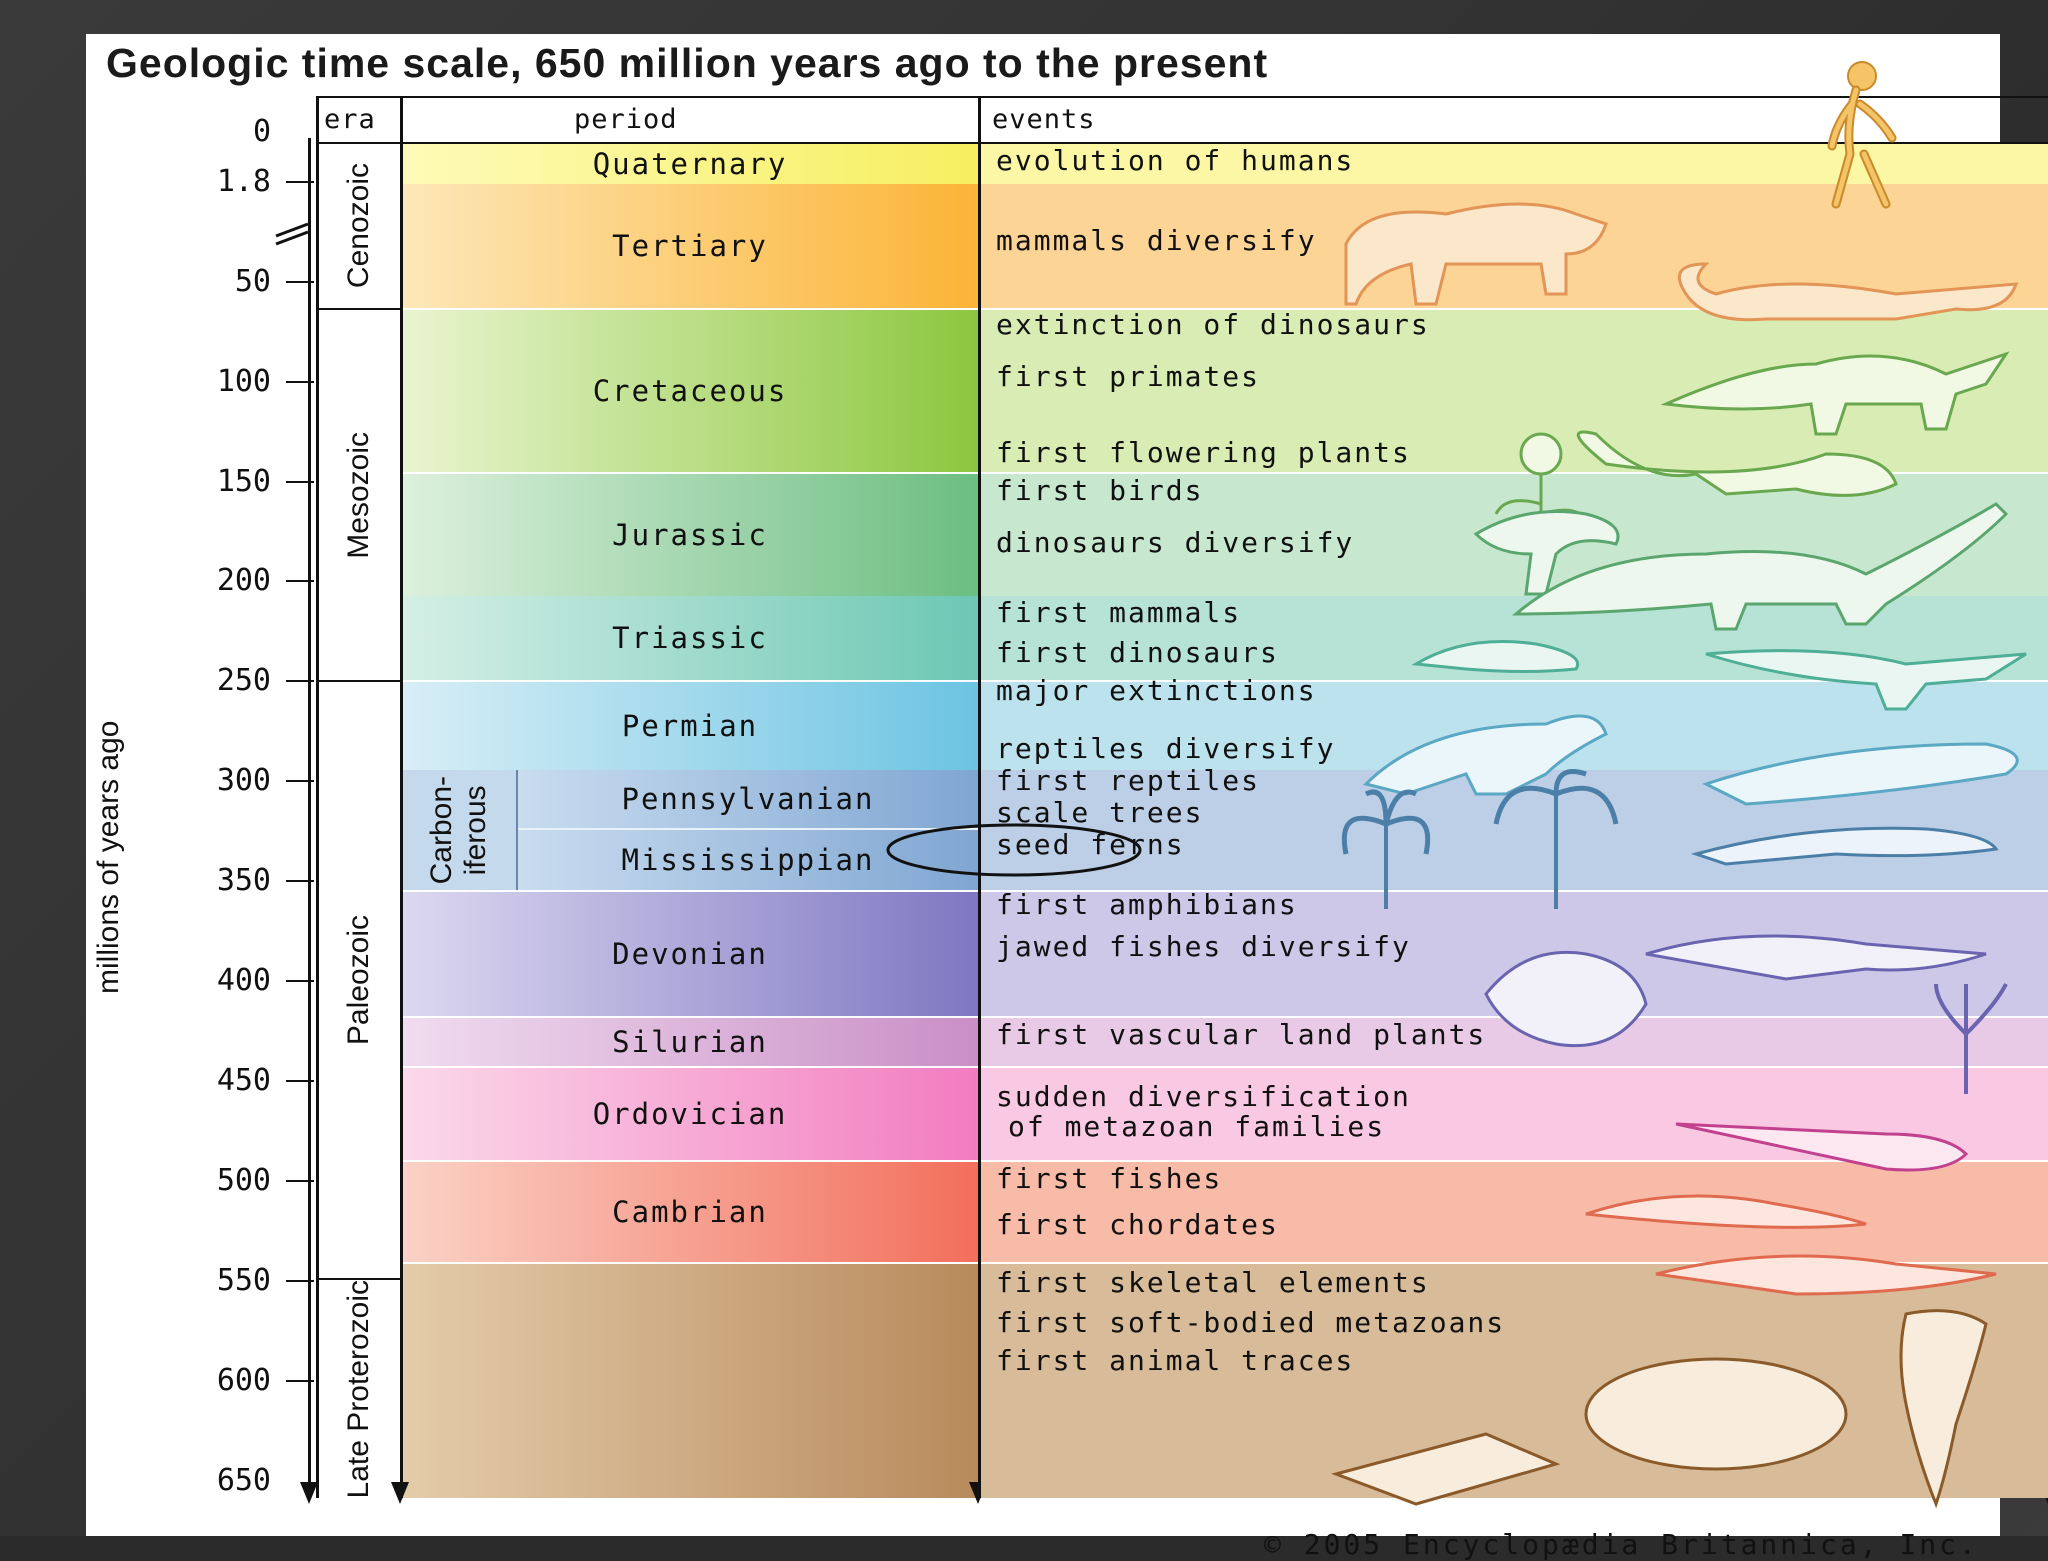 The height and width of the screenshot is (1561, 2048). Describe the element at coordinates (243, 1180) in the screenshot. I see `tick-label: 500` at that location.